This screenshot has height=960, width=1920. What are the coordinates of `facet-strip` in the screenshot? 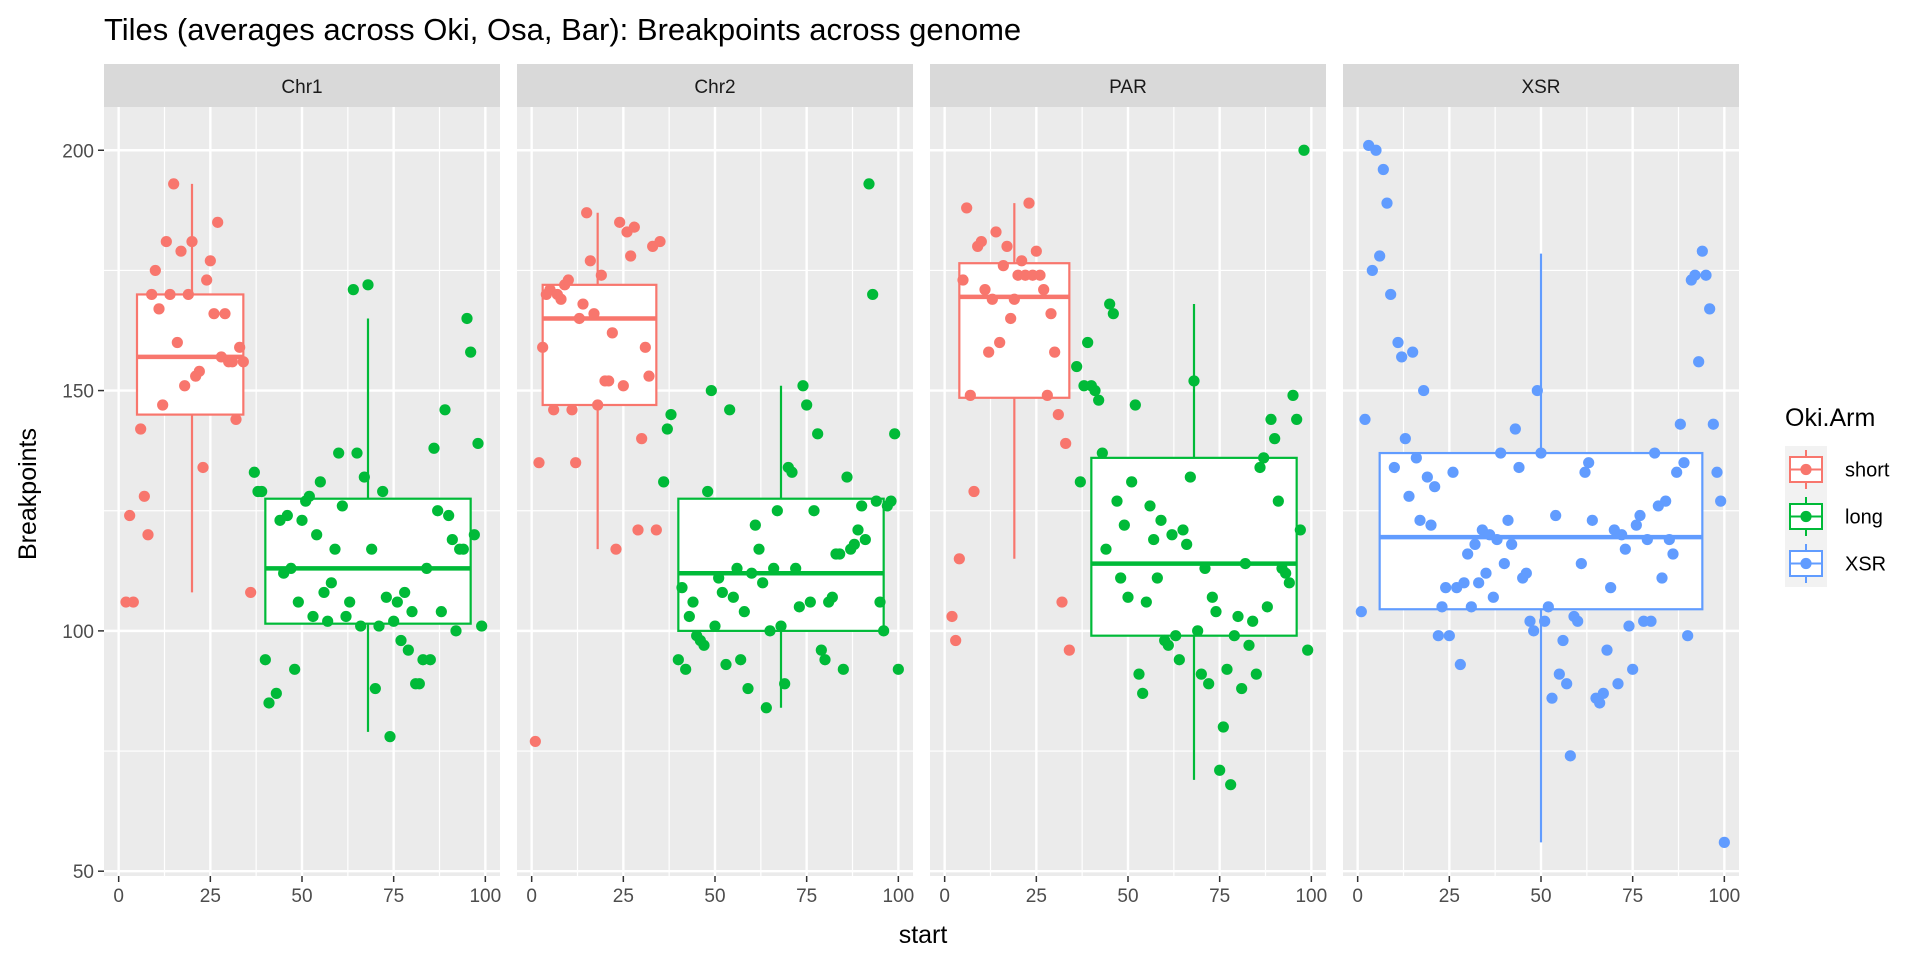 It's located at (715, 85).